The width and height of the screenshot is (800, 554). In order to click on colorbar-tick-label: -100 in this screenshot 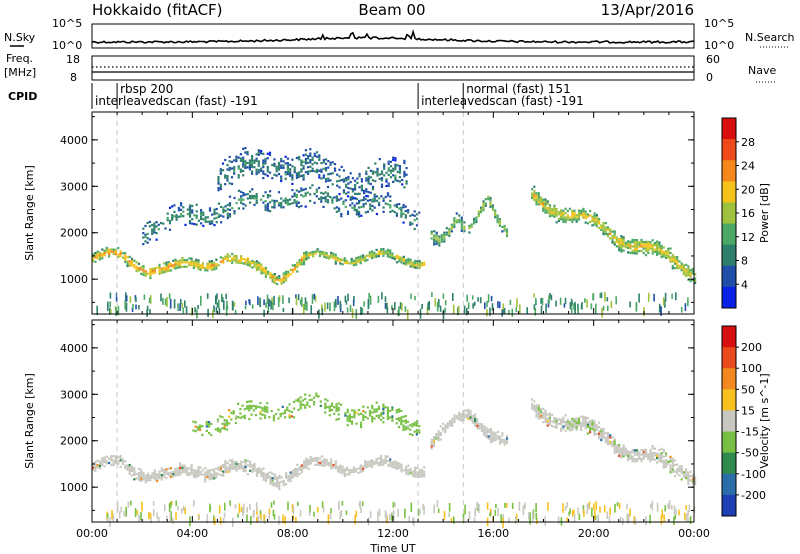, I will do `click(753, 474)`.